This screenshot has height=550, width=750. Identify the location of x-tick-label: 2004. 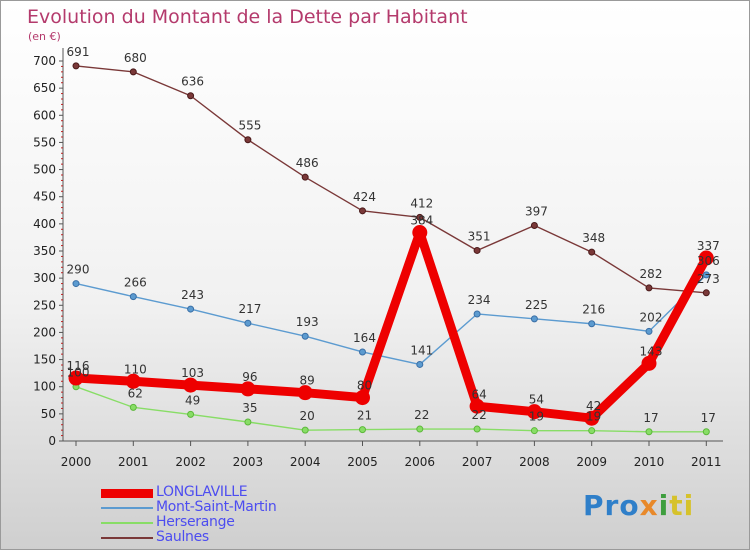
(305, 462).